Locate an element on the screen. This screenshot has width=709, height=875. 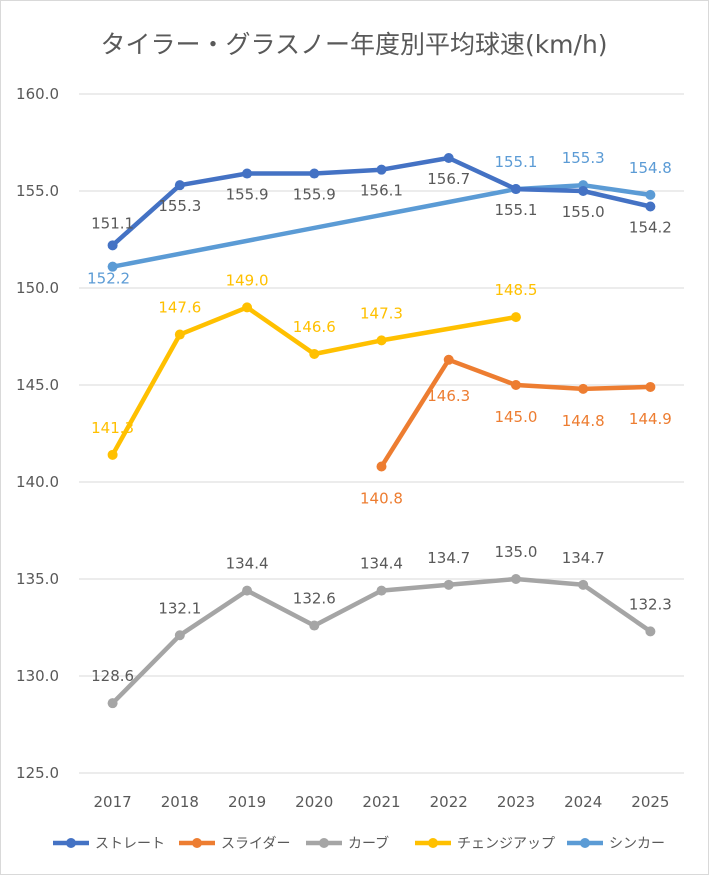
data-label: 144.8 is located at coordinates (583, 421).